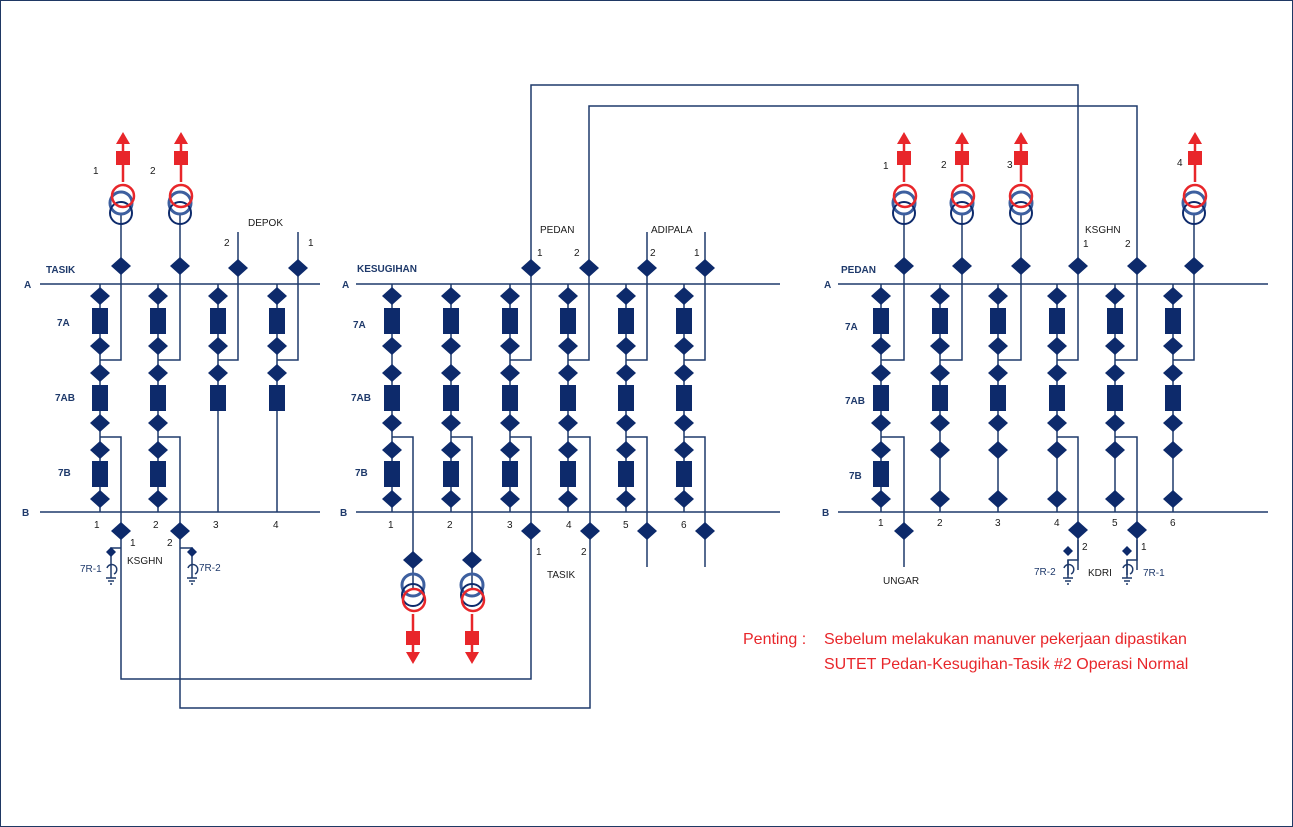 This screenshot has width=1293, height=827. I want to click on feeder-name: KDRI, so click(1100, 573).